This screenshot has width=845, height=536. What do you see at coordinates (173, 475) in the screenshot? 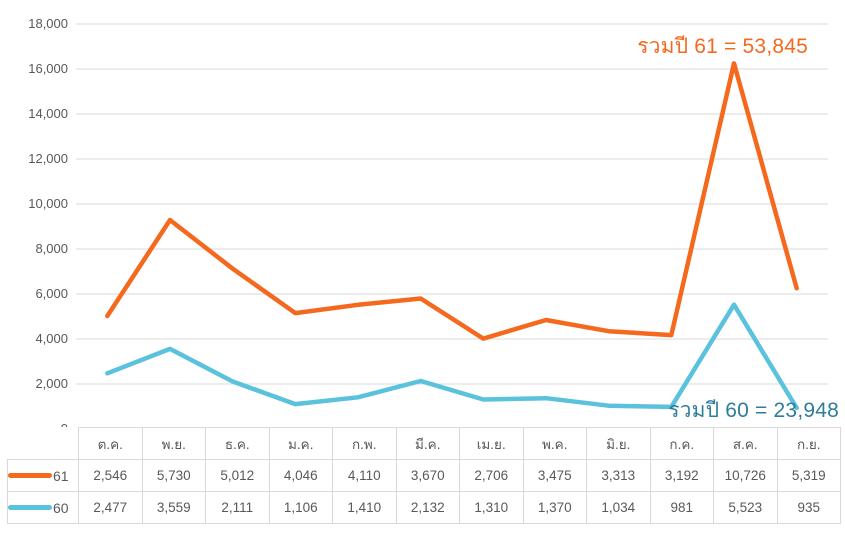
I see `value-cell: 5,730` at bounding box center [173, 475].